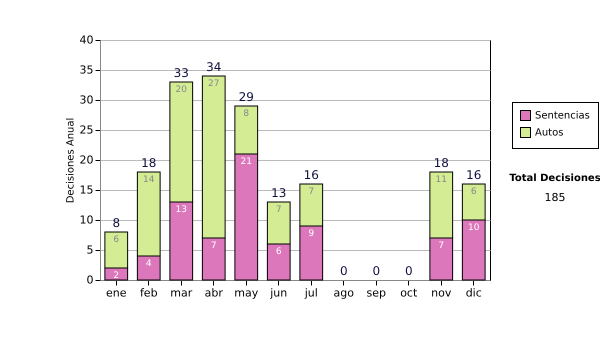 The image size is (600, 340). What do you see at coordinates (246, 114) in the screenshot?
I see `data-label: 8` at bounding box center [246, 114].